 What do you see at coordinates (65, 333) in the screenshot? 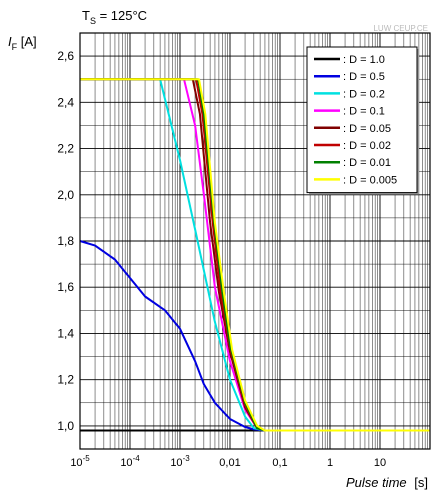
I see `y-tick-label: 1,4` at bounding box center [65, 333].